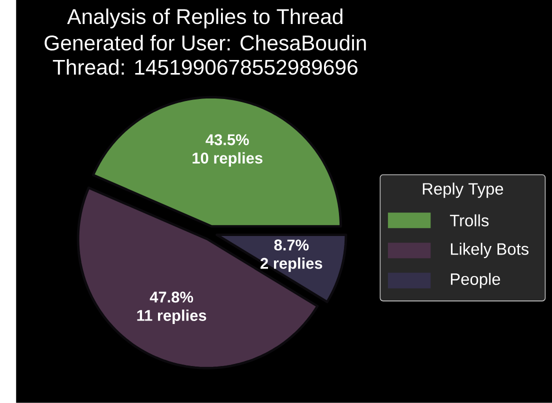  I want to click on legend-label: Trolls, so click(469, 220).